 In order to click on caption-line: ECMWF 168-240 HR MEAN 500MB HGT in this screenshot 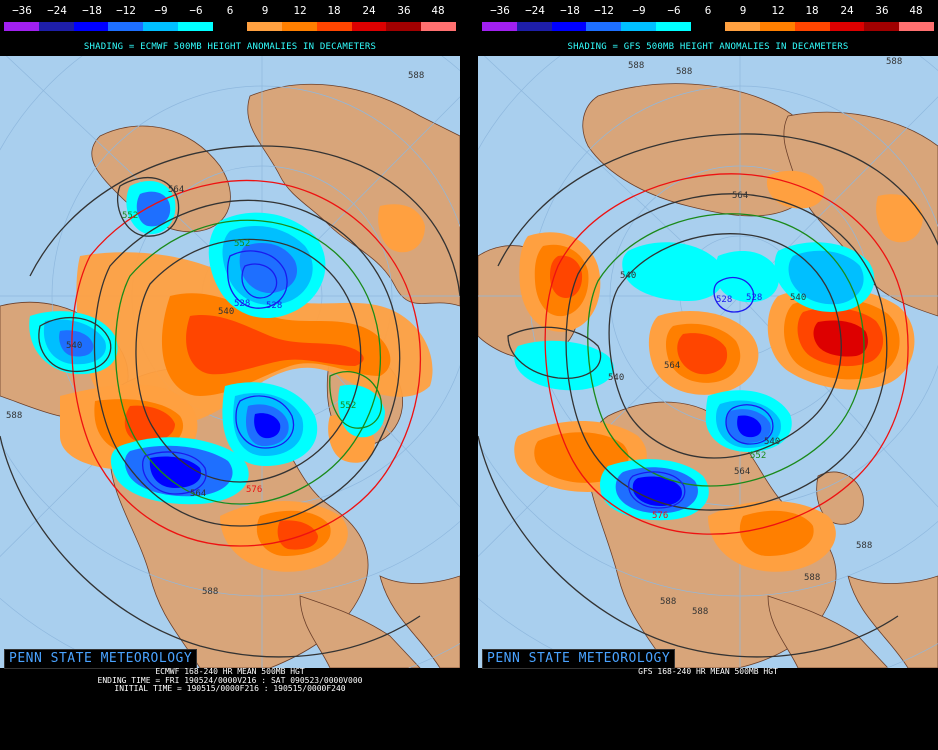, I will do `click(230, 671)`.